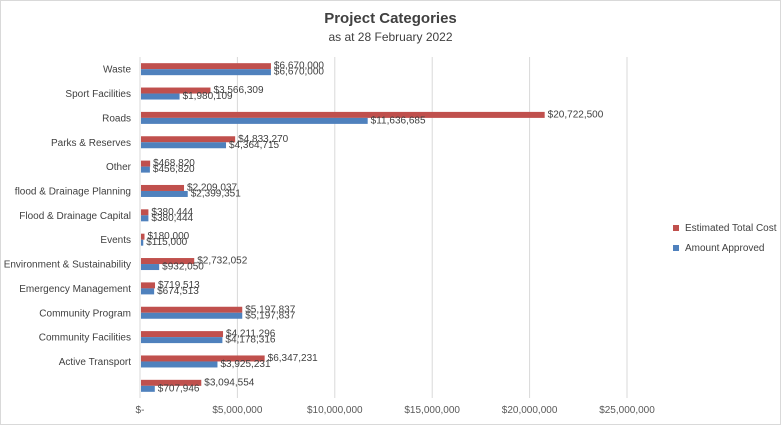 The height and width of the screenshot is (425, 781). Describe the element at coordinates (398, 120) in the screenshot. I see `data-label: $11,636,685` at that location.